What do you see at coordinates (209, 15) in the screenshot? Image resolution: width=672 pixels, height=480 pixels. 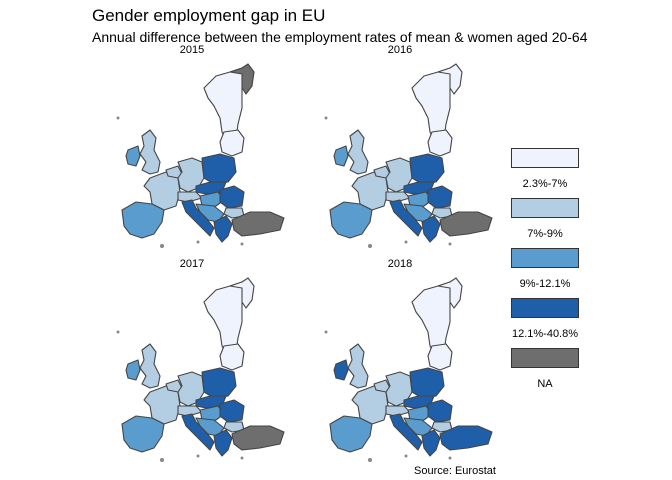 I see `chart-title: Gender employment gap in EU` at bounding box center [209, 15].